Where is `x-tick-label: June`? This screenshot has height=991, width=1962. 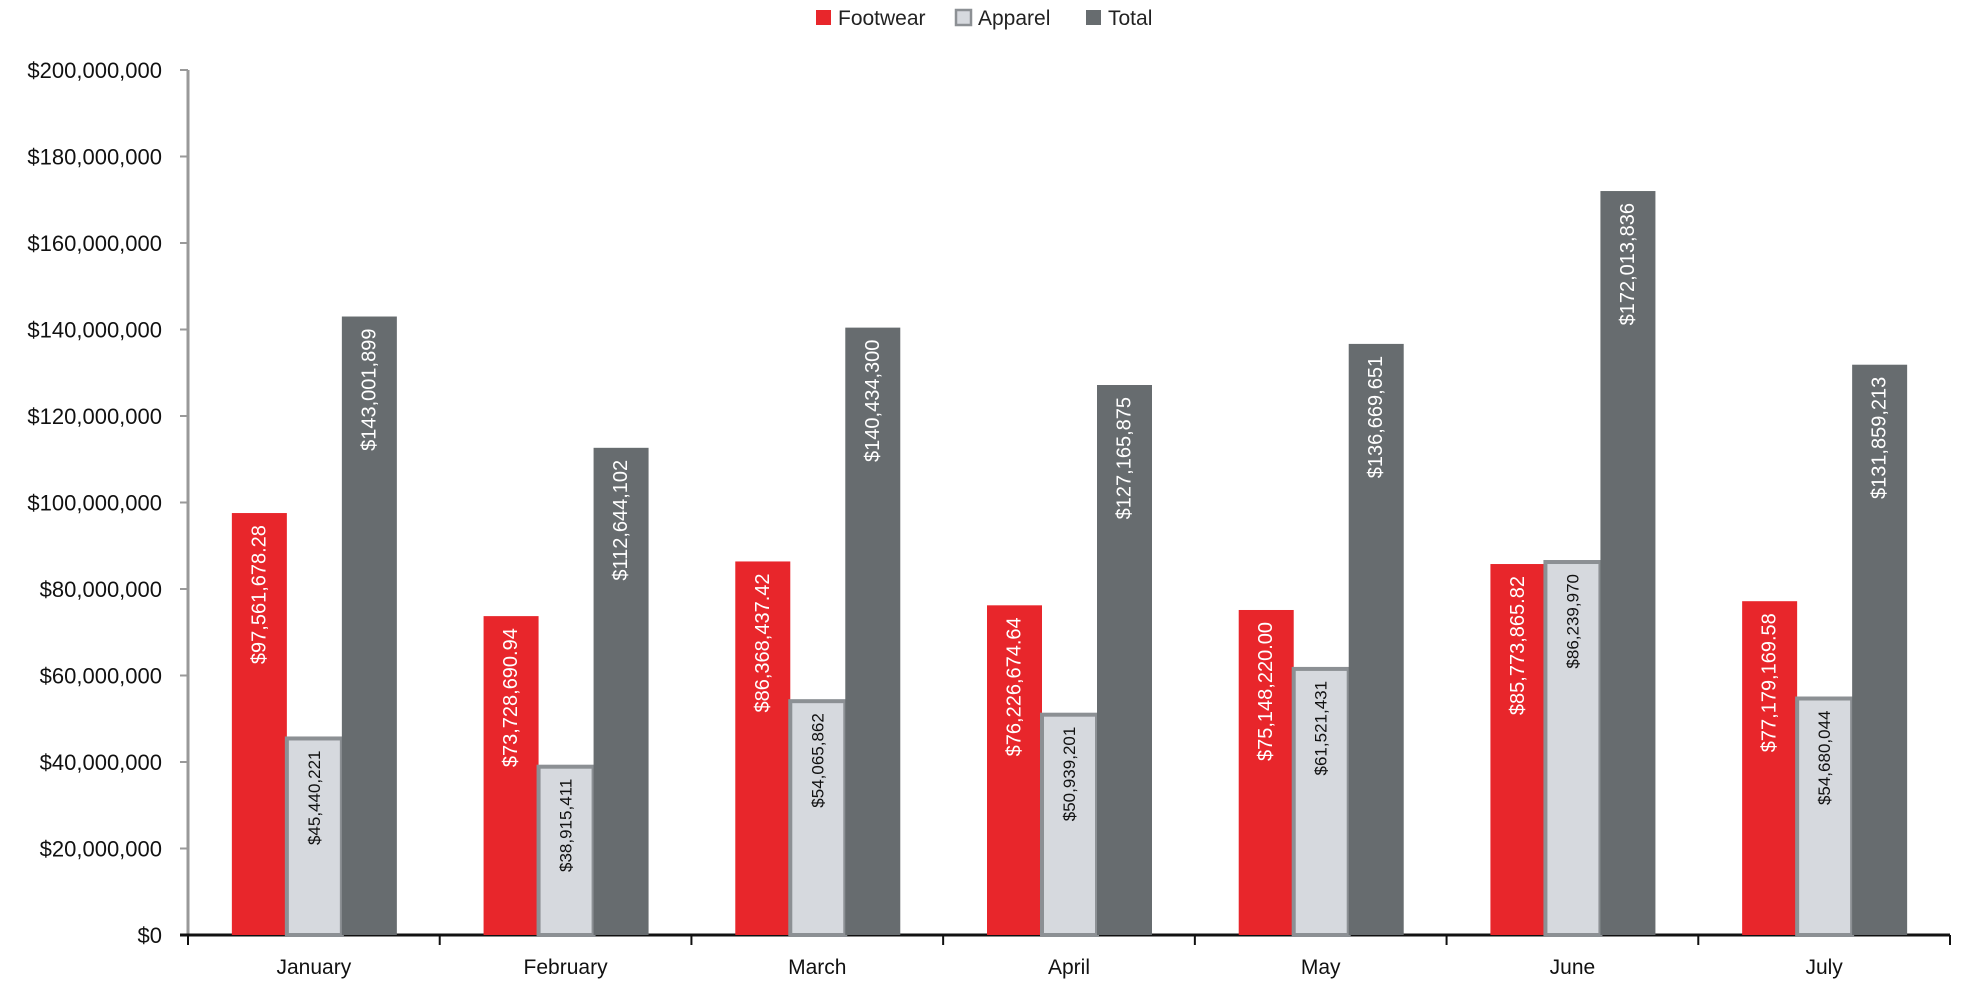
x-tick-label: June is located at coordinates (1573, 967).